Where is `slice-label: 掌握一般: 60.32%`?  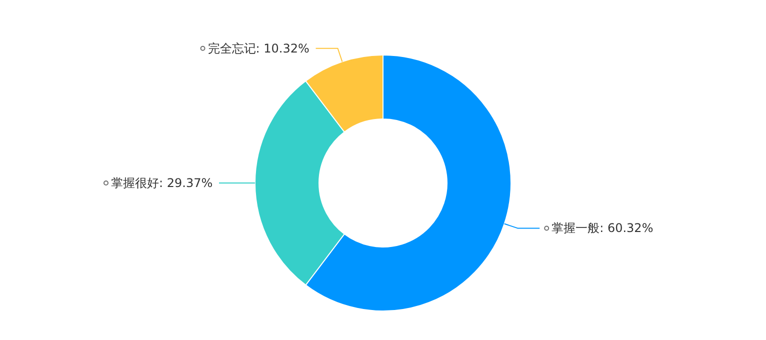
slice-label: 掌握一般: 60.32% is located at coordinates (603, 228).